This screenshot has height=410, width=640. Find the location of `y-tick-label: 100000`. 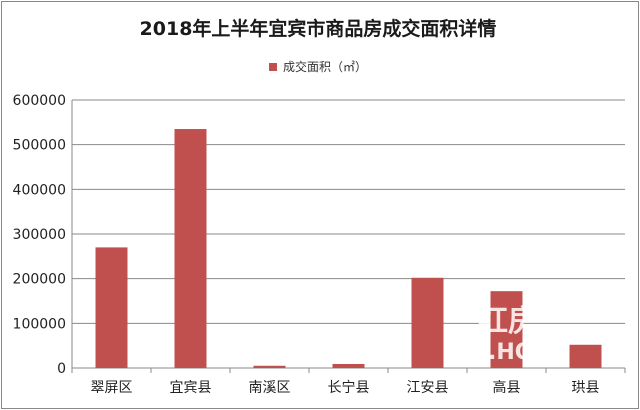

y-tick-label: 100000 is located at coordinates (39, 324).